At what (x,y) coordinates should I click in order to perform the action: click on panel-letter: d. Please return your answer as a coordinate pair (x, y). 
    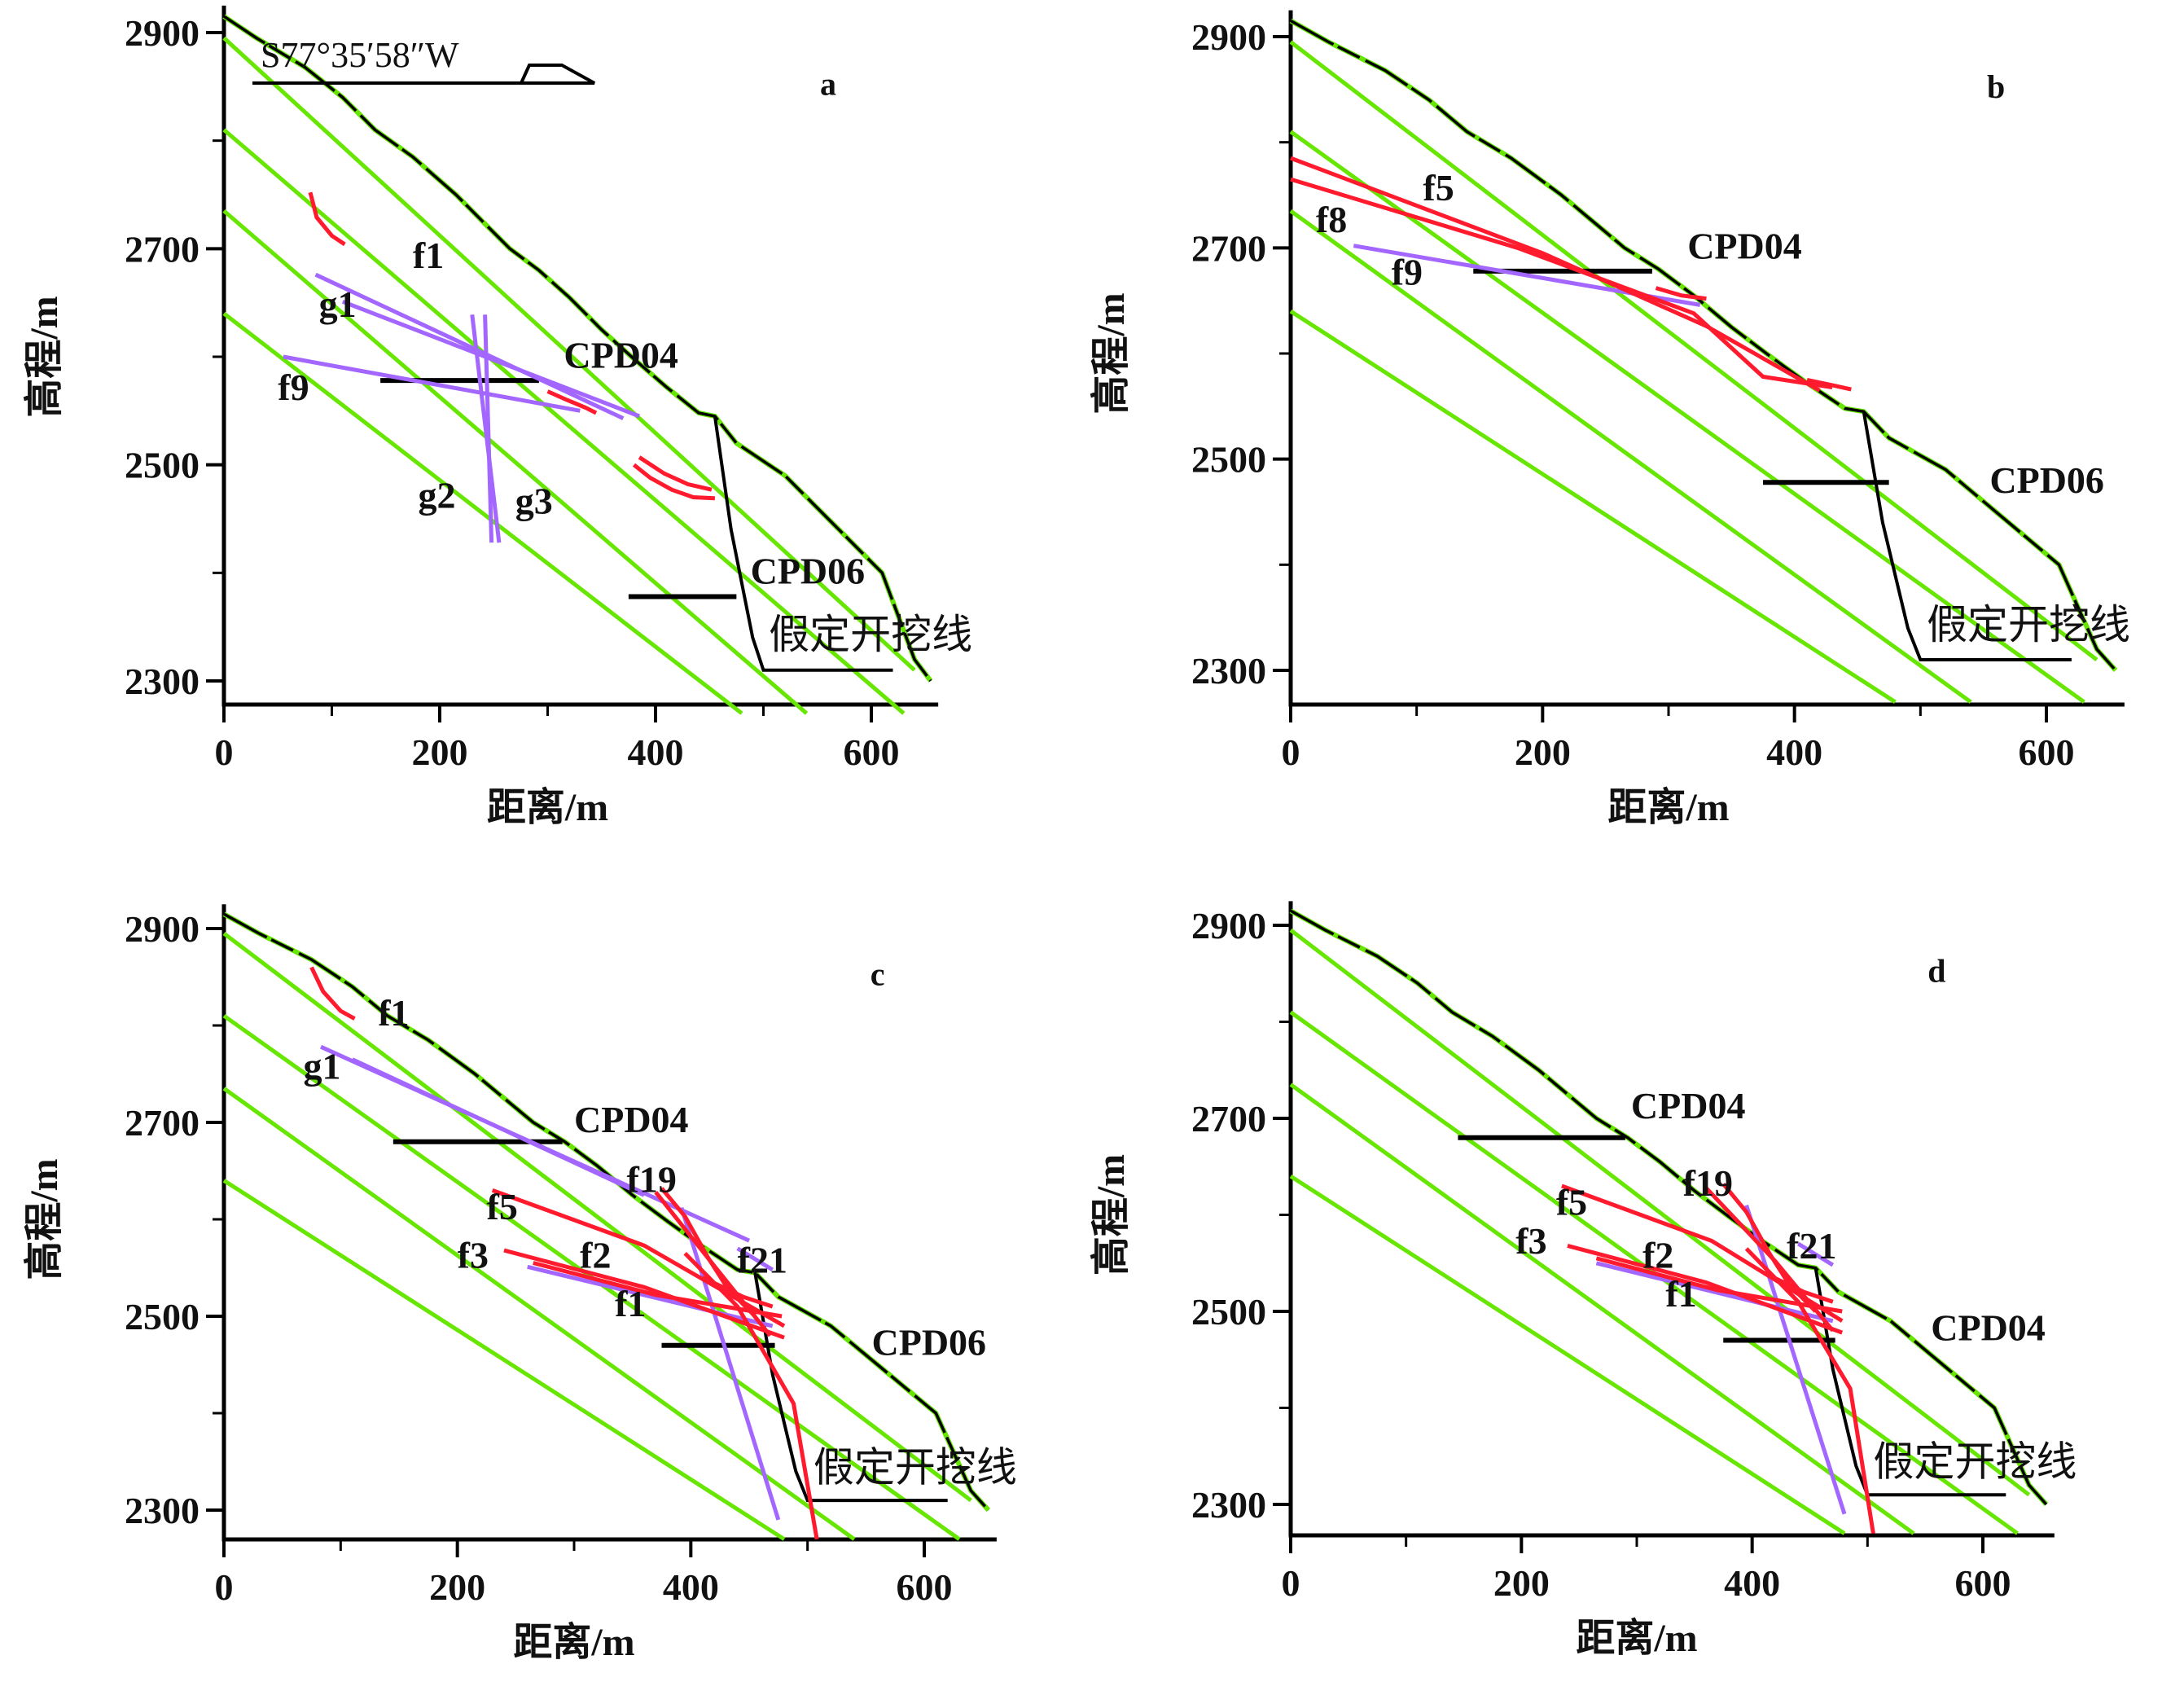
    Looking at the image, I should click on (1936, 970).